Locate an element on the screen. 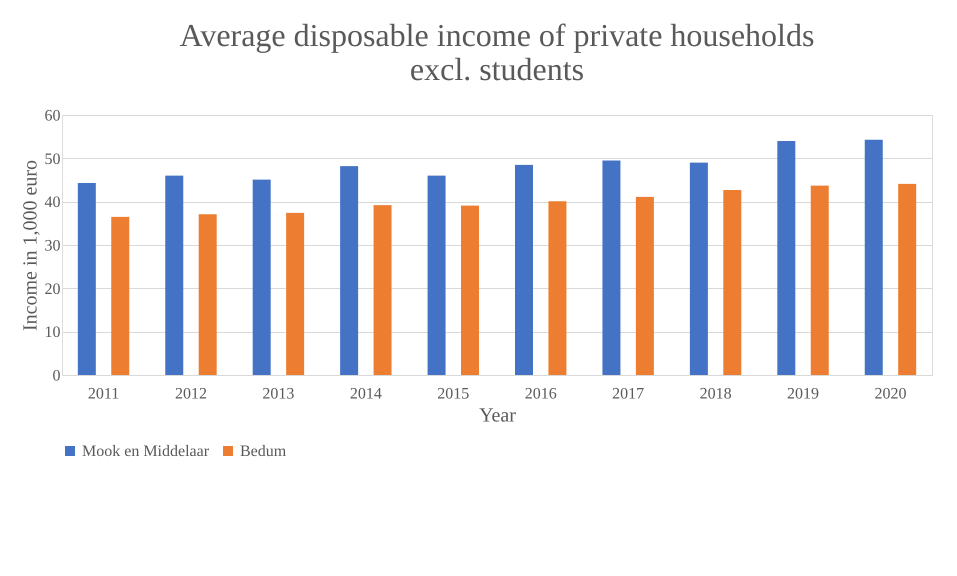 The width and height of the screenshot is (957, 576). x-tick-label: 2020 is located at coordinates (890, 394).